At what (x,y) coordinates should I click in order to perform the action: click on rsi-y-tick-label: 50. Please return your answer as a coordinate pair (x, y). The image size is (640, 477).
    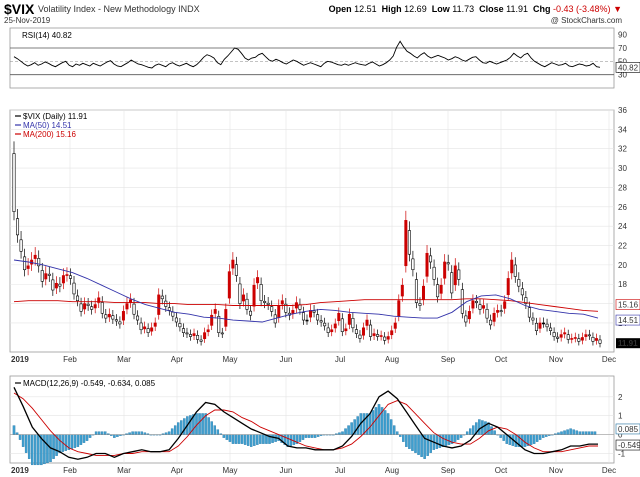
    Looking at the image, I should click on (622, 61).